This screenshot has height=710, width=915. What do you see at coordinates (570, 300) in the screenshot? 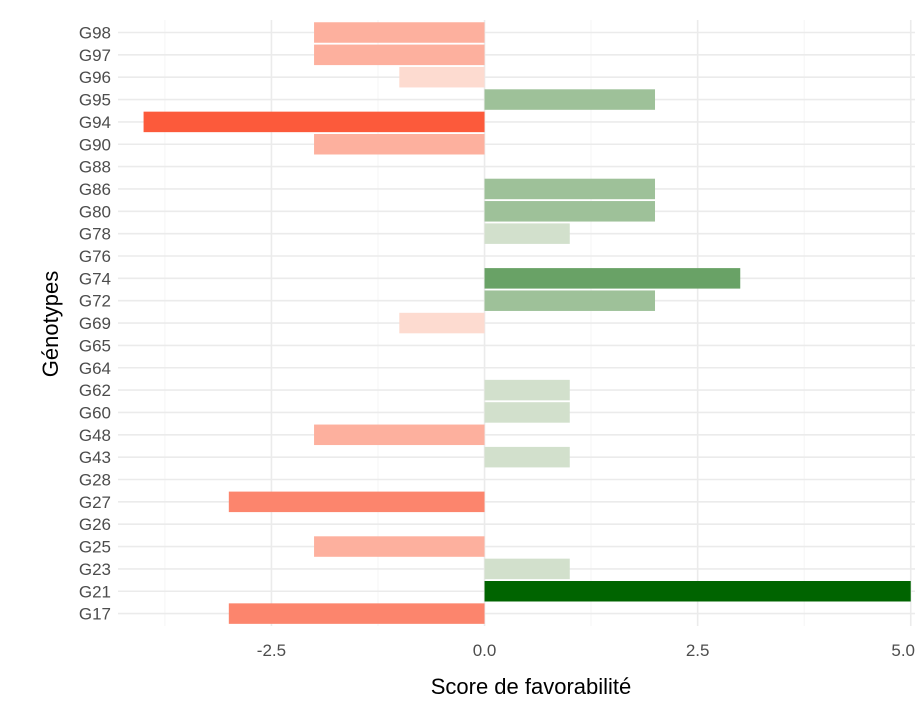
I see `bar-g72` at bounding box center [570, 300].